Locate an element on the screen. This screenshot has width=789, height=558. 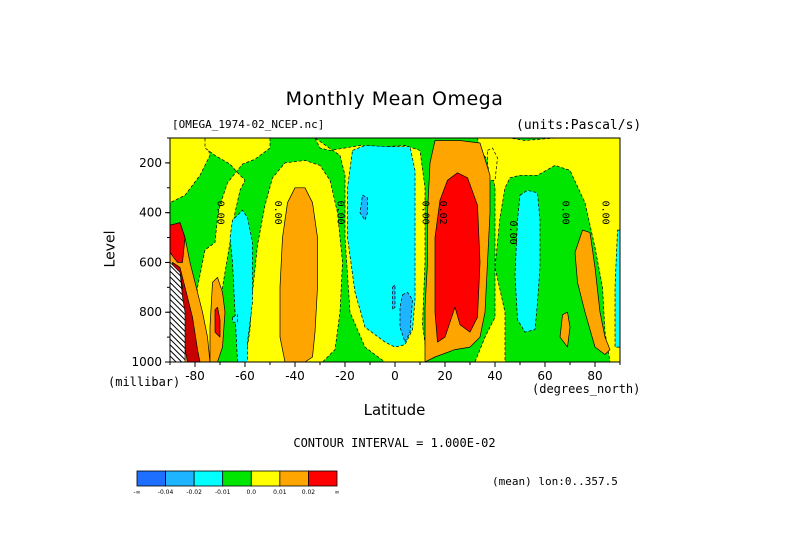
x-tick-label: -40 is located at coordinates (295, 376).